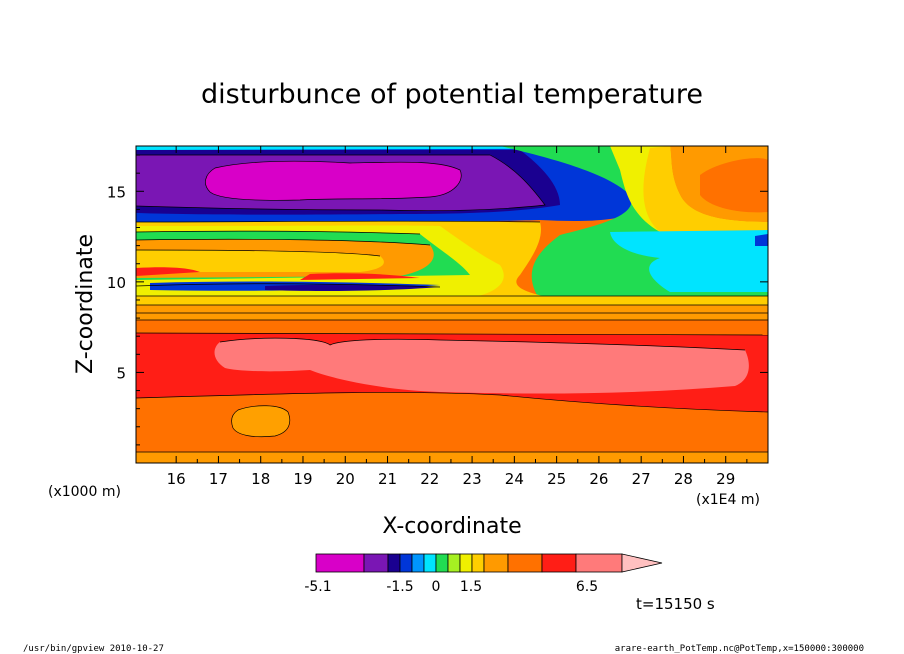 This screenshot has height=654, width=904. Describe the element at coordinates (728, 500) in the screenshot. I see `x-axis-unit: (x1E4 m)` at that location.